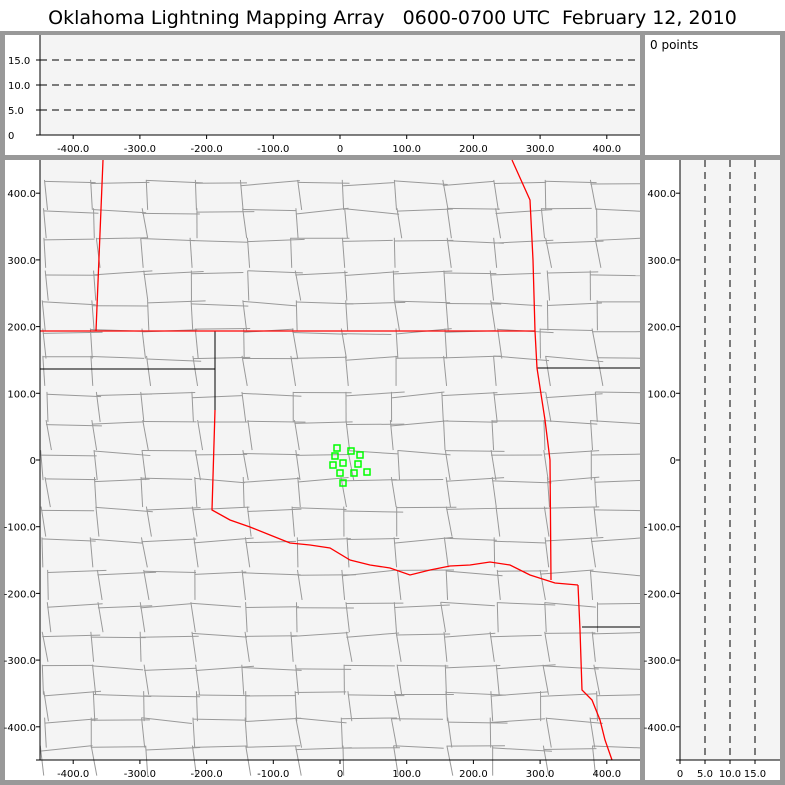  I want to click on oklahoma-border, so click(531, 370).